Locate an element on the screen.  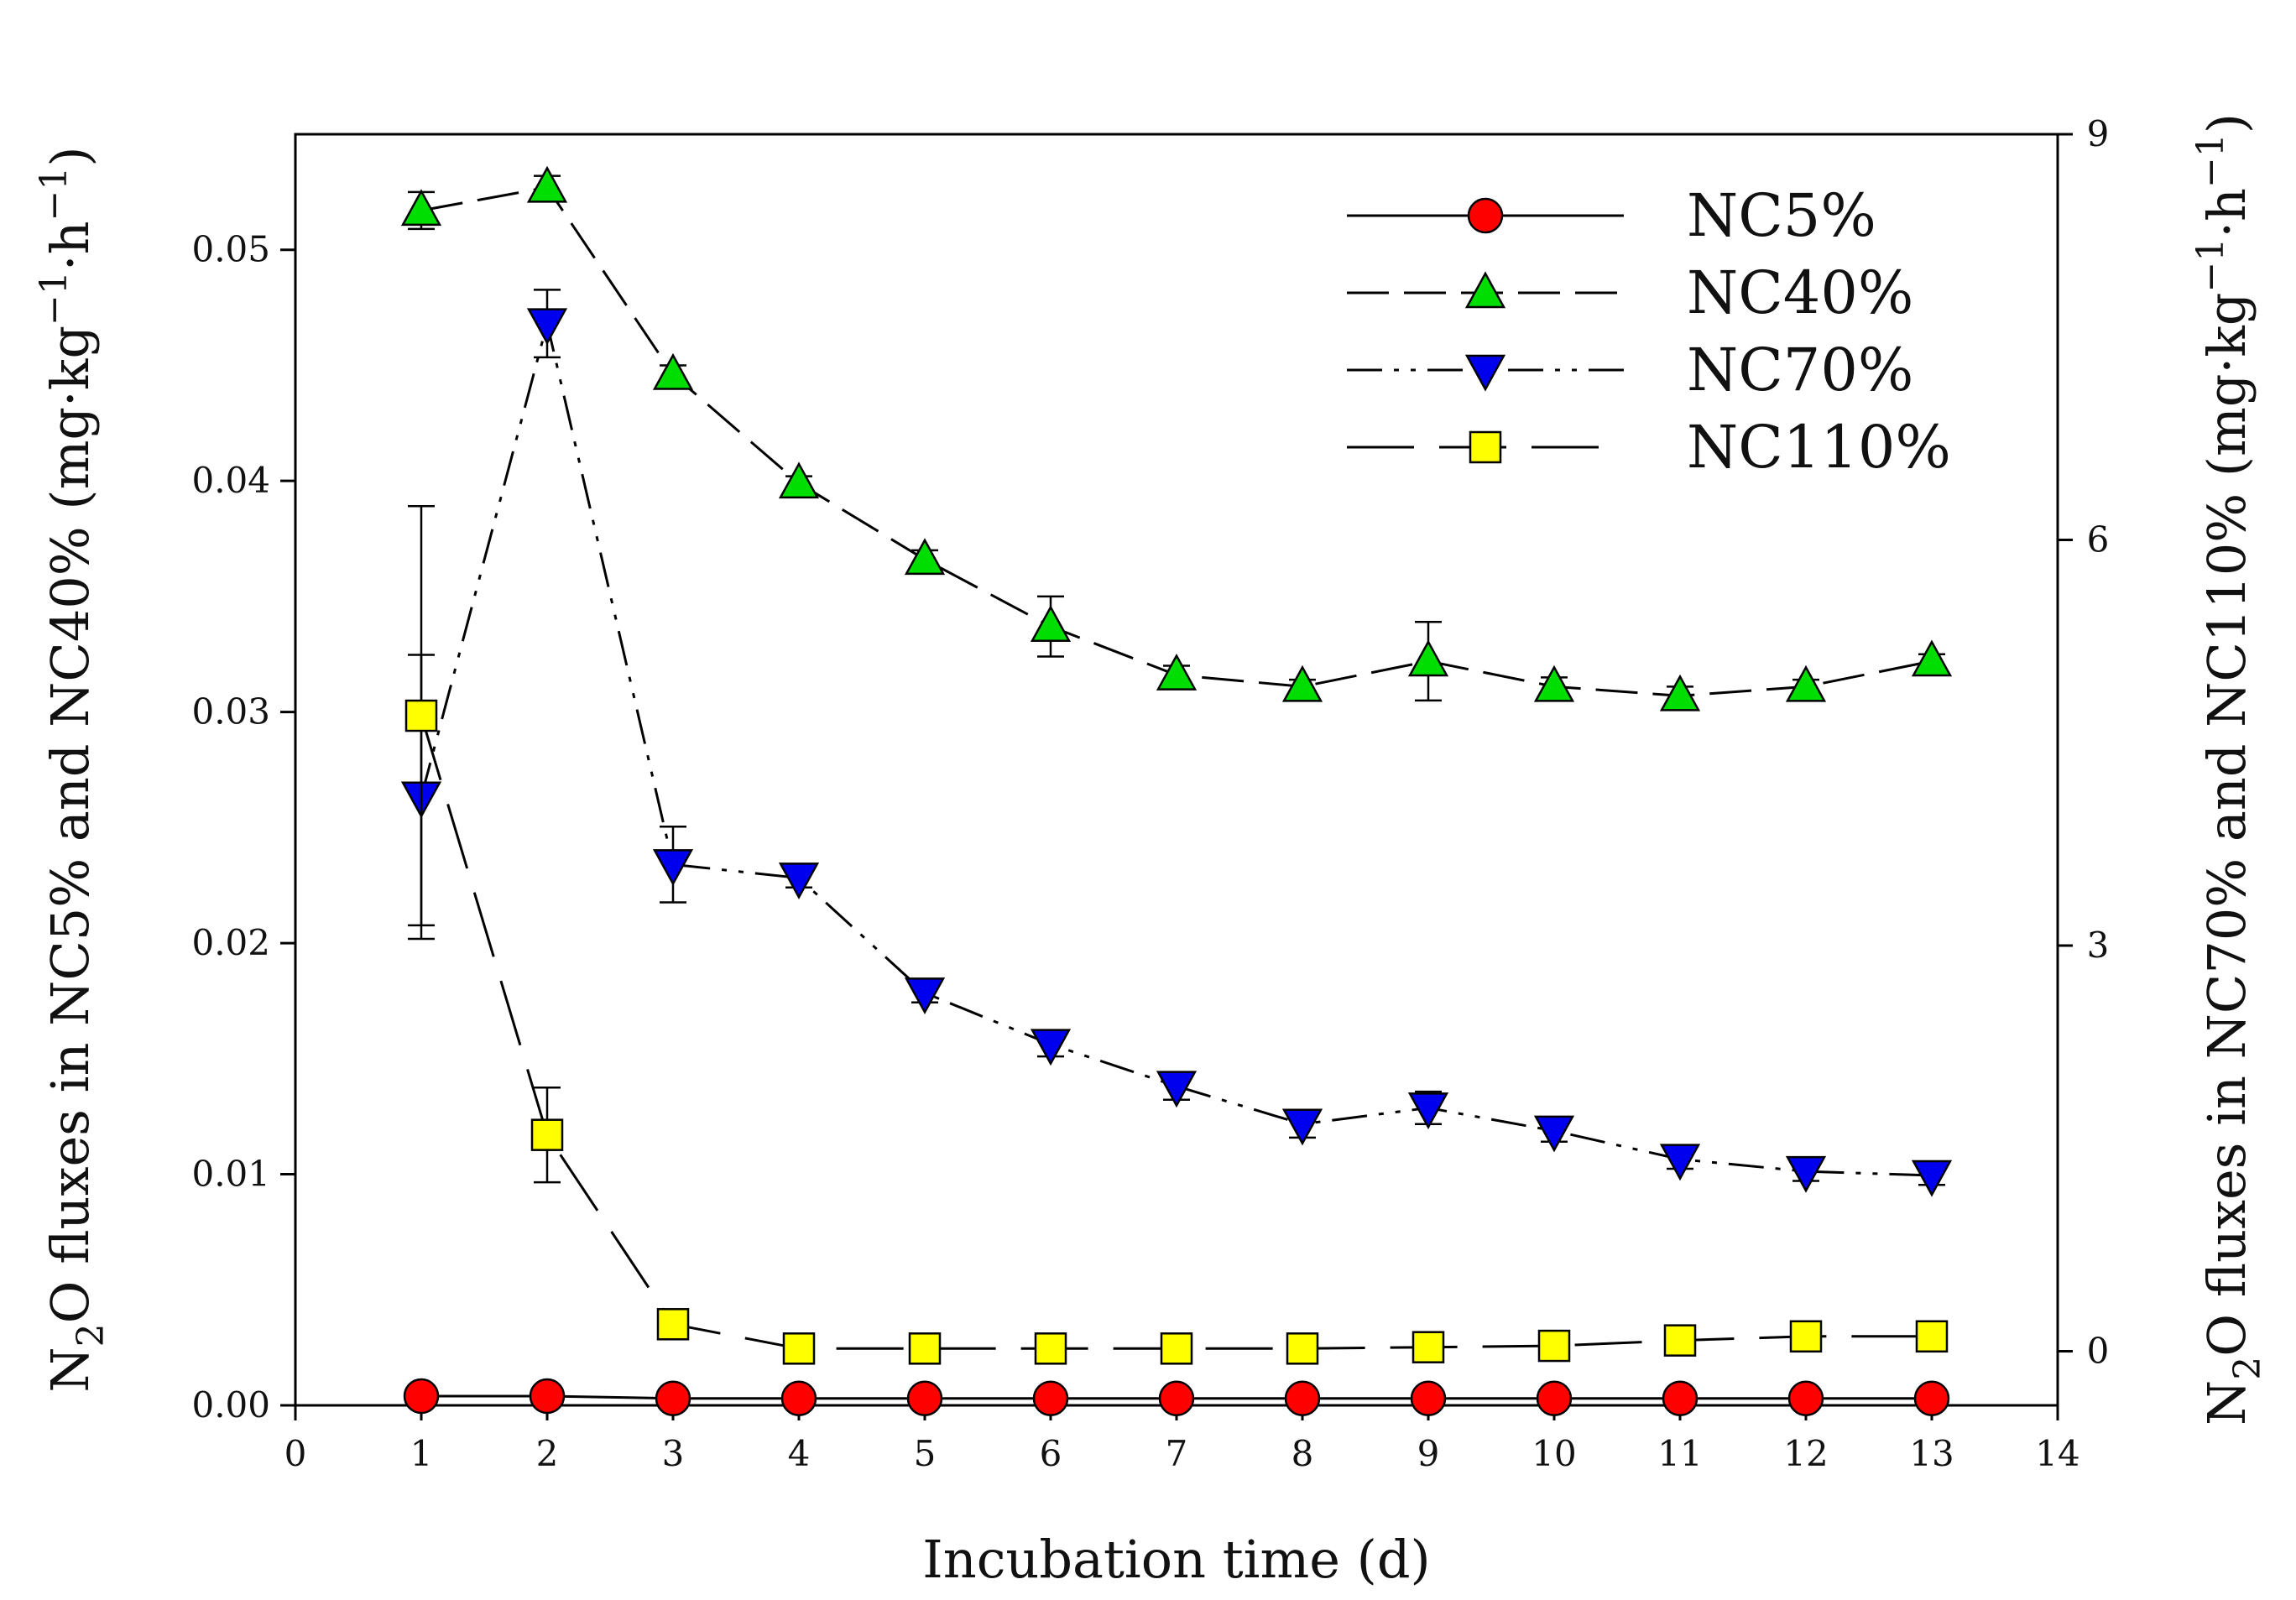
y-left-tick-label: 0.03 is located at coordinates (230, 711).